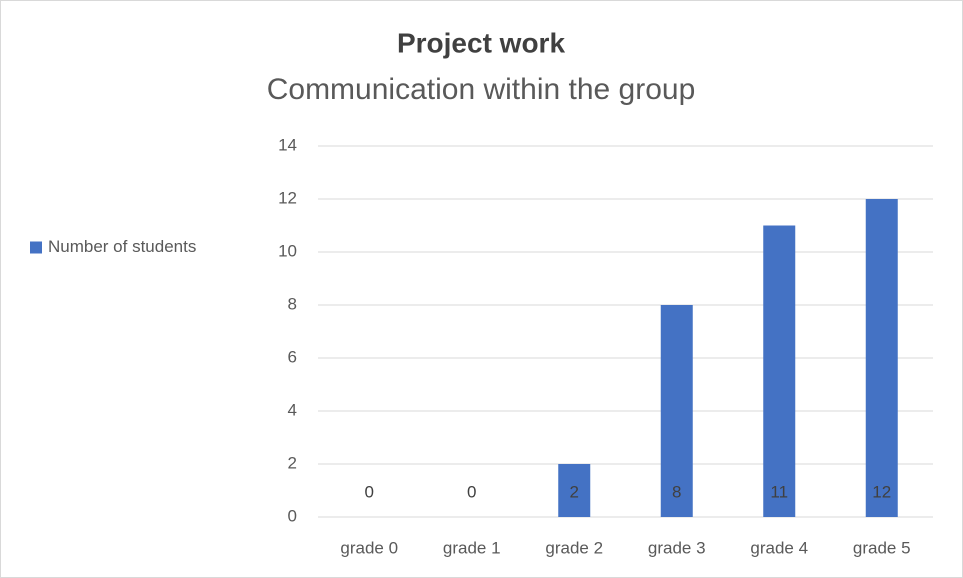 The width and height of the screenshot is (963, 578). Describe the element at coordinates (287, 250) in the screenshot. I see `y-tick-label: 10` at that location.